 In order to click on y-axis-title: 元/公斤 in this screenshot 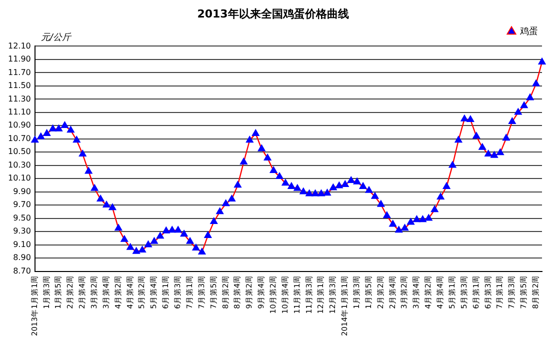, I will do `click(56, 38)`.